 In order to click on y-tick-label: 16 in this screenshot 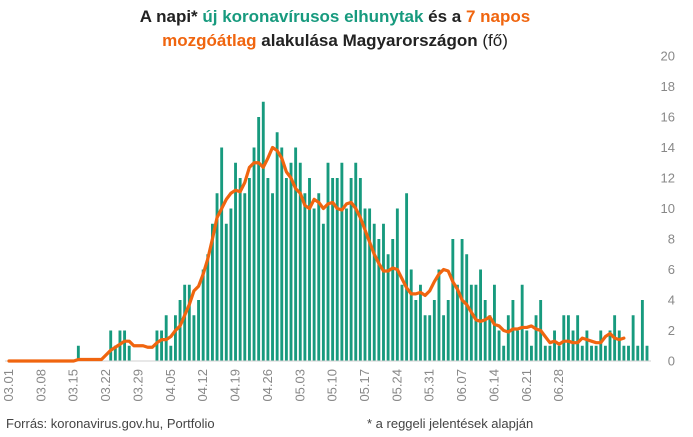, I will do `click(668, 117)`.